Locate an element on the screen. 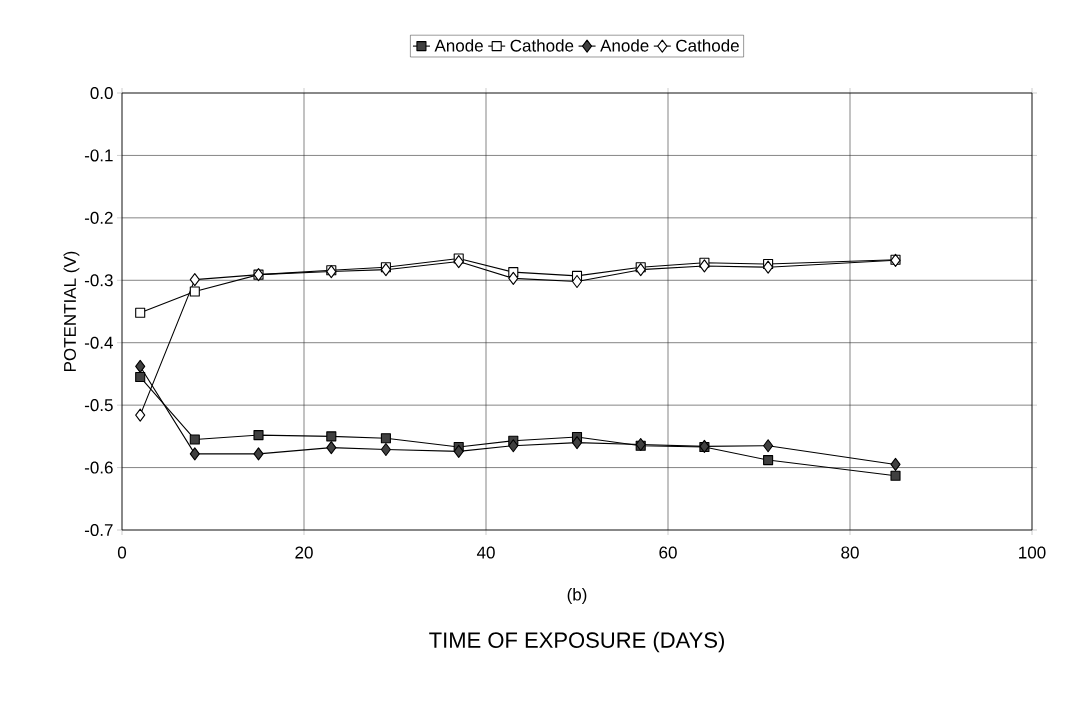 The width and height of the screenshot is (1076, 725). x-axis-title: TIME OF EXPOSURE (DAYS) is located at coordinates (576, 642).